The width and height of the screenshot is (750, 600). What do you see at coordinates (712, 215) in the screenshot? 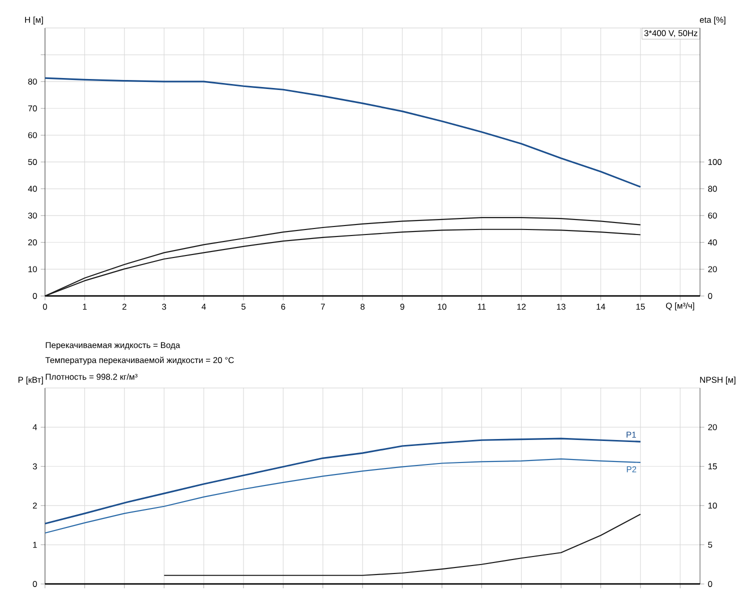
I see `y2-tick-label: 60` at bounding box center [712, 215].